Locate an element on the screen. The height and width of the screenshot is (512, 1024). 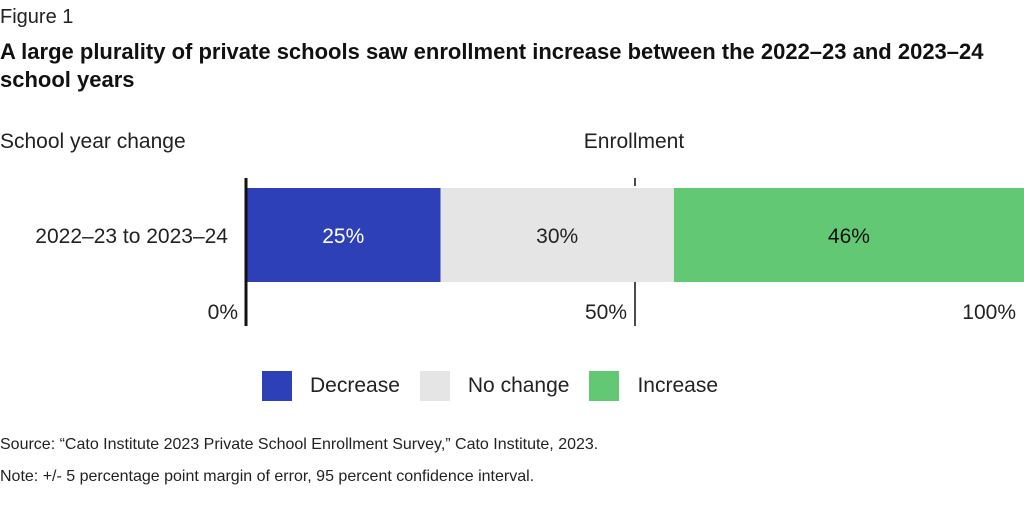
data-label-increase: 46% is located at coordinates (849, 236).